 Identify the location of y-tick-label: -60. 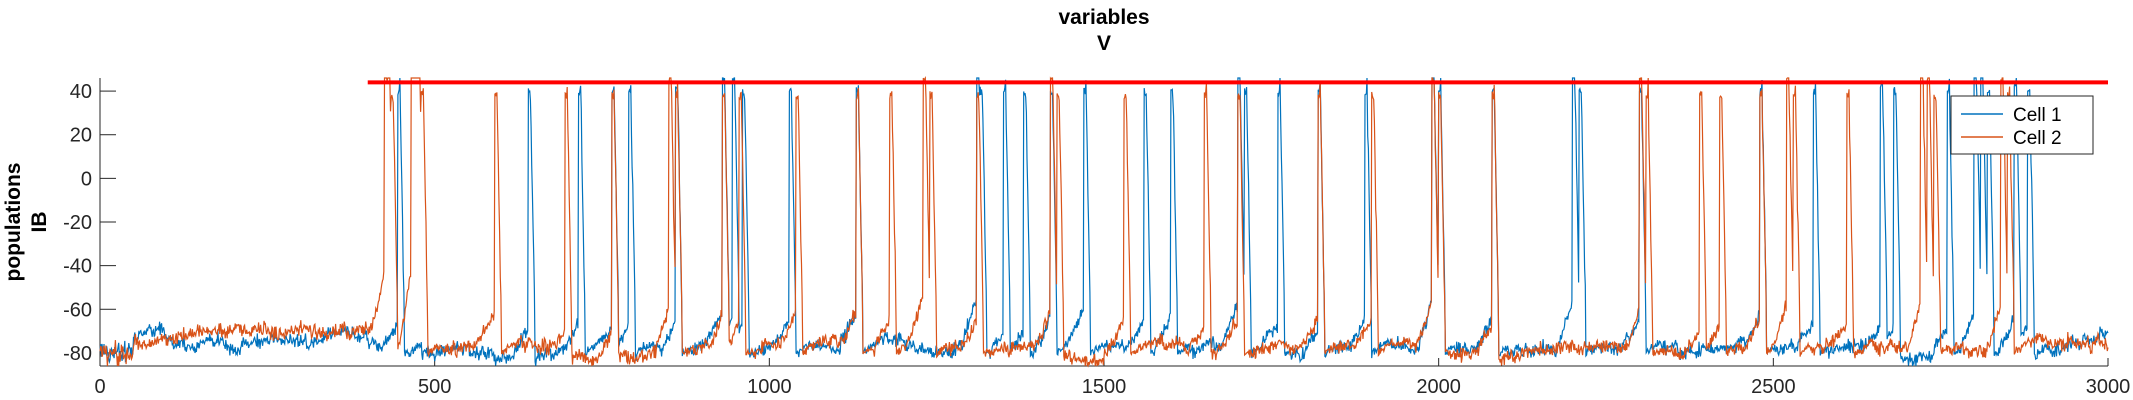
(77, 310).